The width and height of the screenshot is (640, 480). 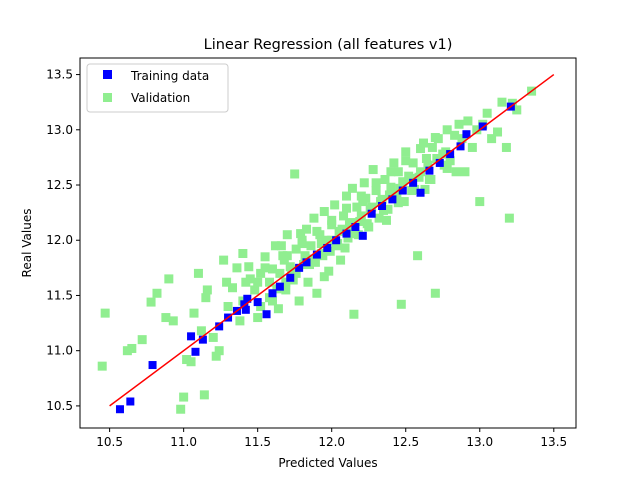 I want to click on x-tick-label: 10.5, so click(x=109, y=442).